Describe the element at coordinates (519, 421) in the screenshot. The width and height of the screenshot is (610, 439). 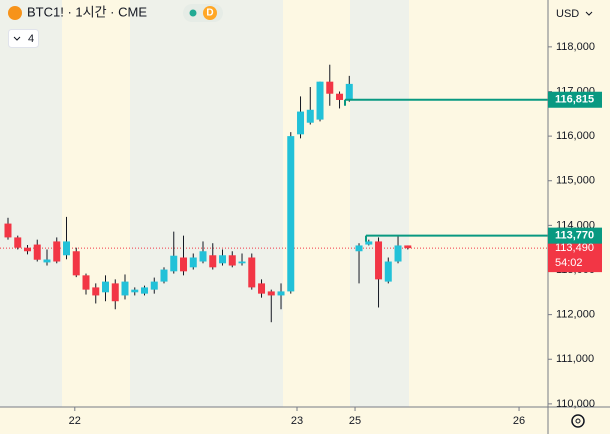
I see `x-tick-label: 26` at that location.